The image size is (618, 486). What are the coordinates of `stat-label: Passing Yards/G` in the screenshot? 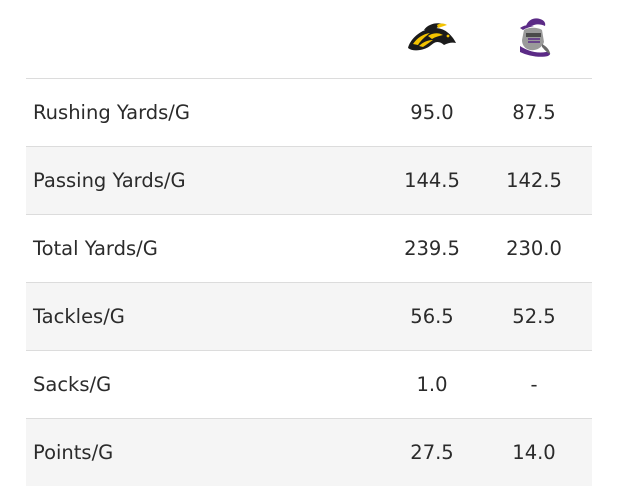 It's located at (109, 180).